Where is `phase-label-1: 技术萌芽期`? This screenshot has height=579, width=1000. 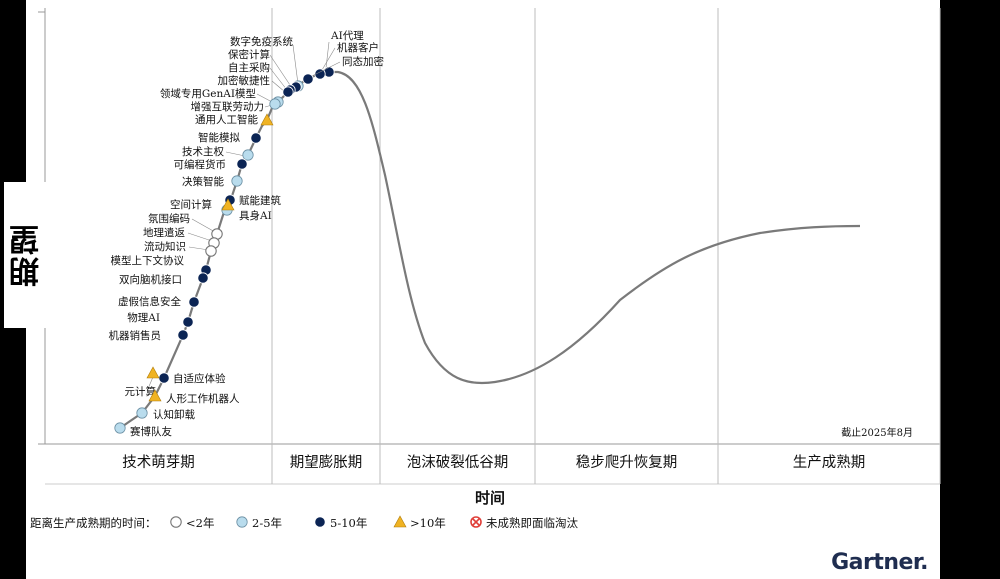
phase-label-1: 技术萌芽期 is located at coordinates (158, 462).